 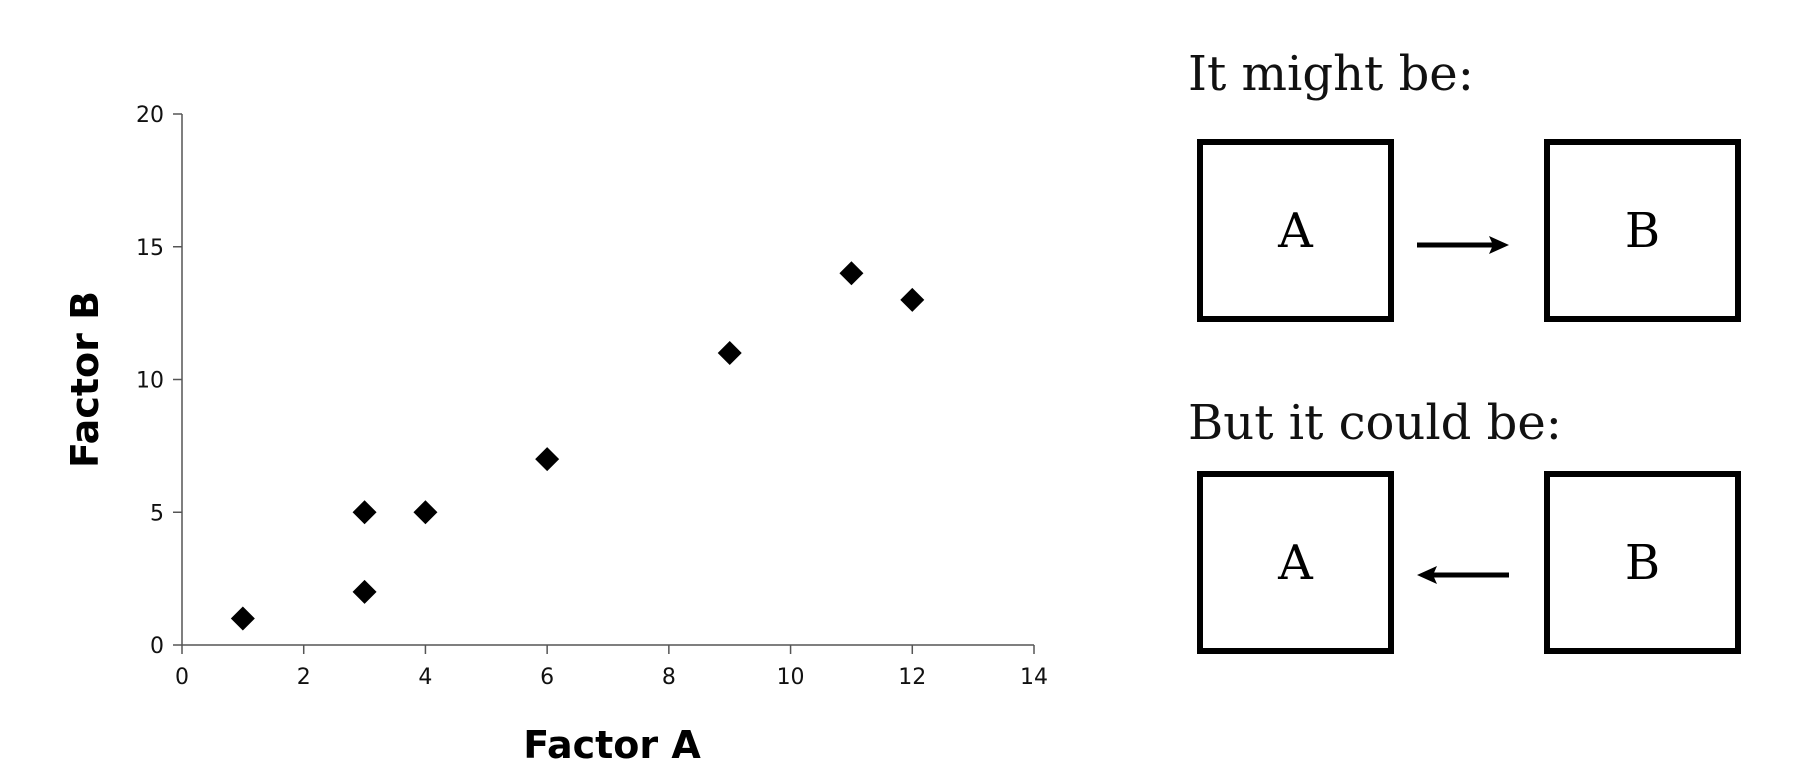 I want to click on y-axis-title: Factor B, so click(x=85, y=379).